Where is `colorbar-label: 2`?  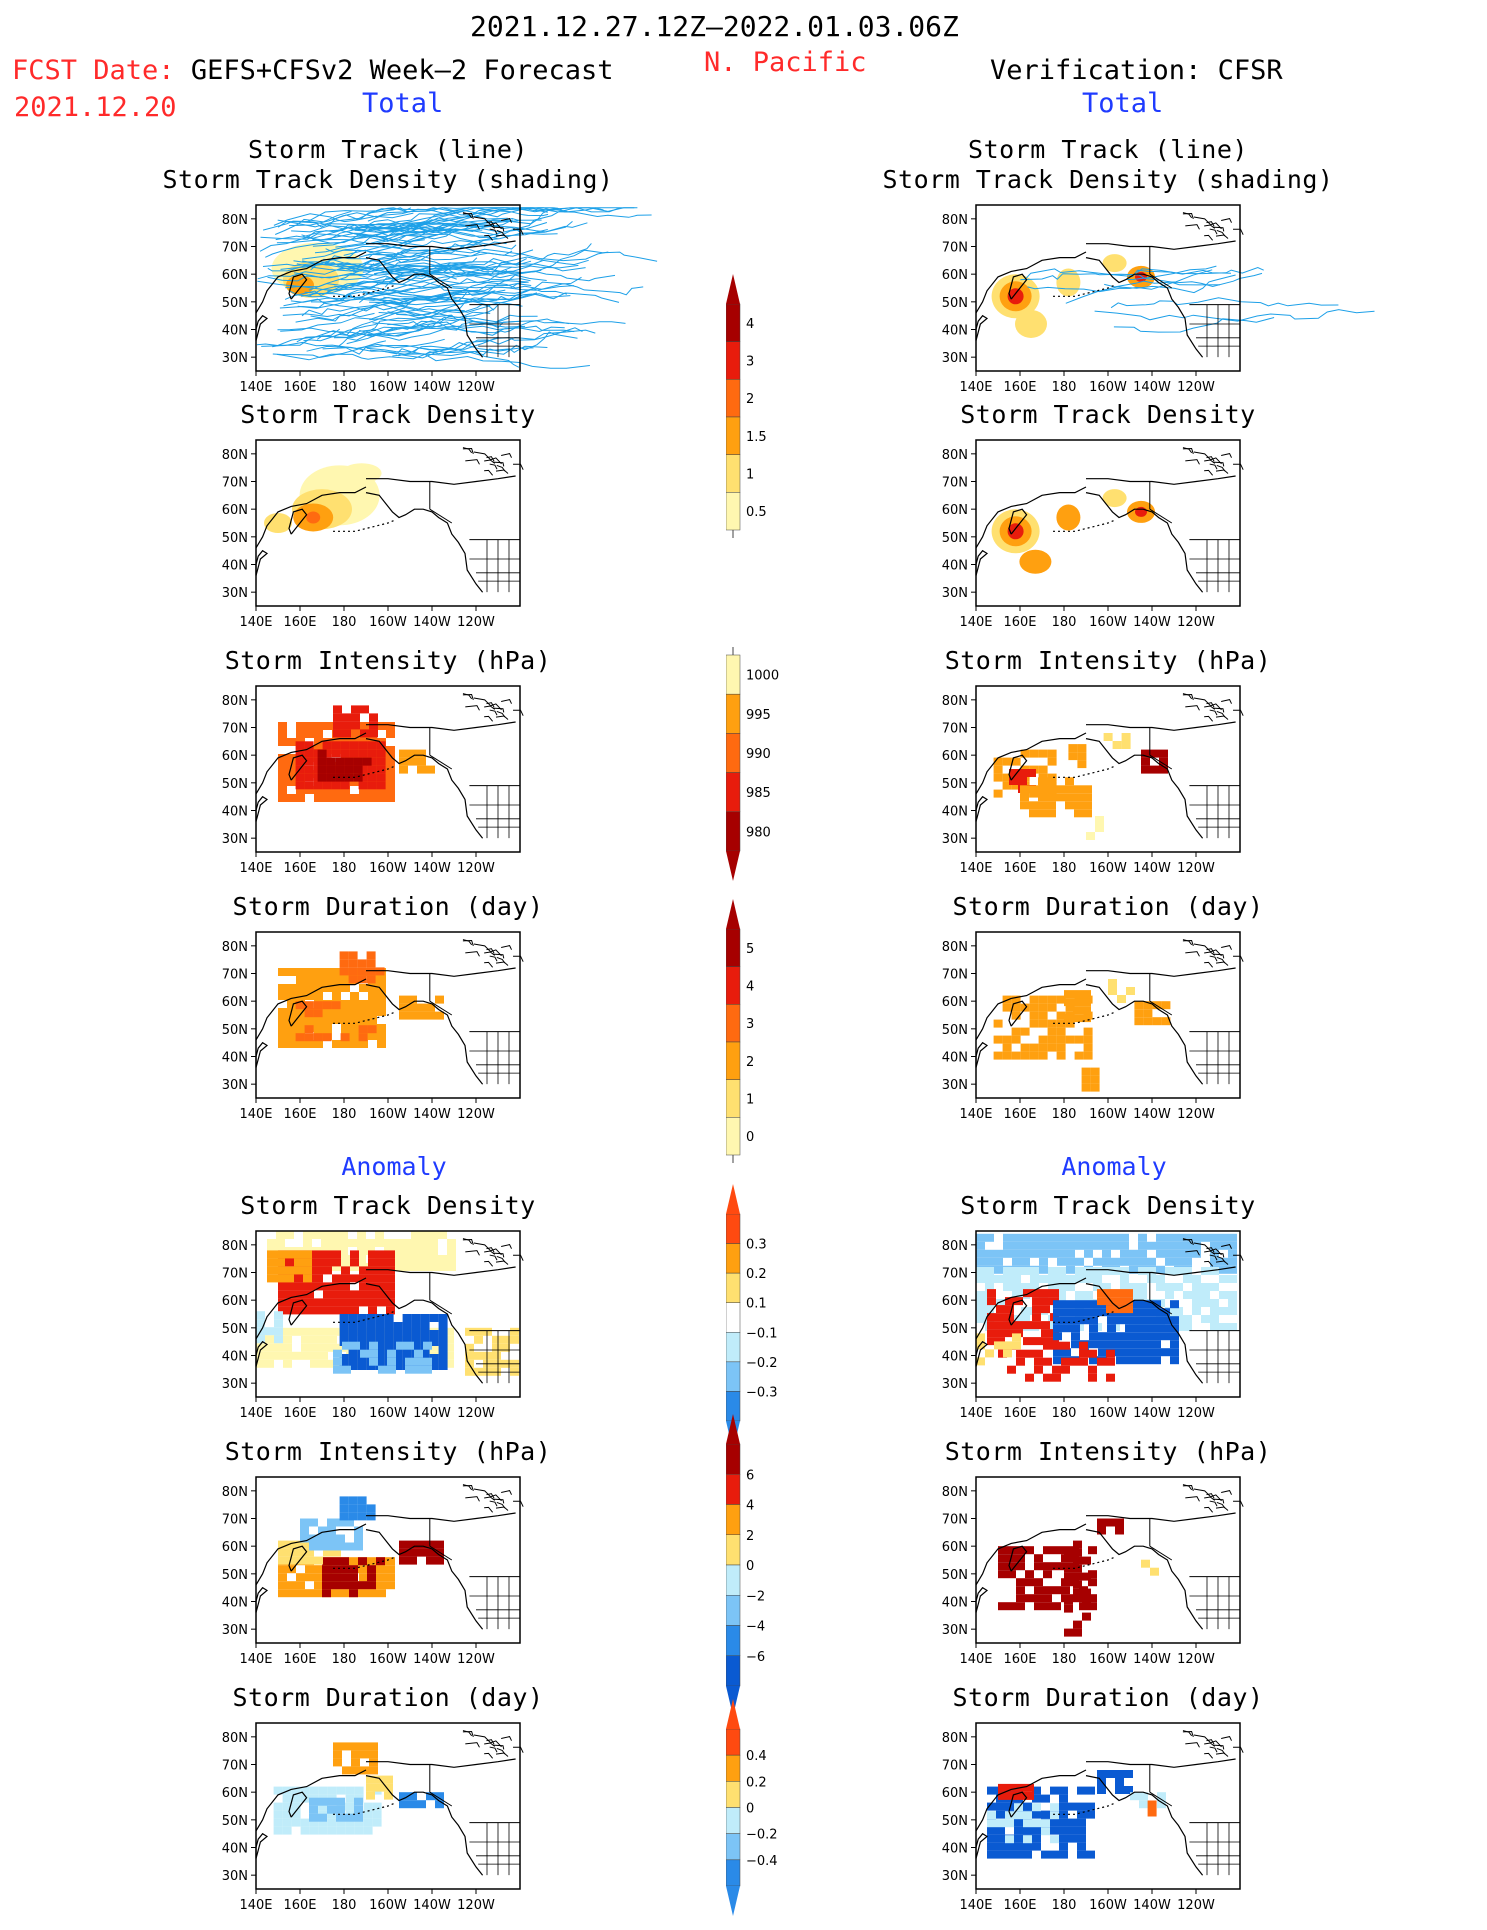 colorbar-label: 2 is located at coordinates (750, 1062).